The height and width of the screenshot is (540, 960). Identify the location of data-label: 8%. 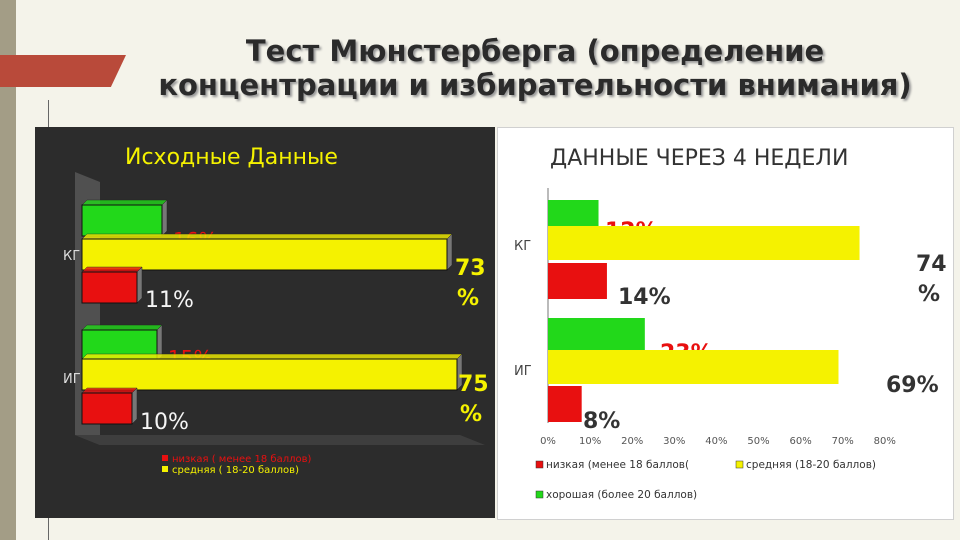
(601, 421).